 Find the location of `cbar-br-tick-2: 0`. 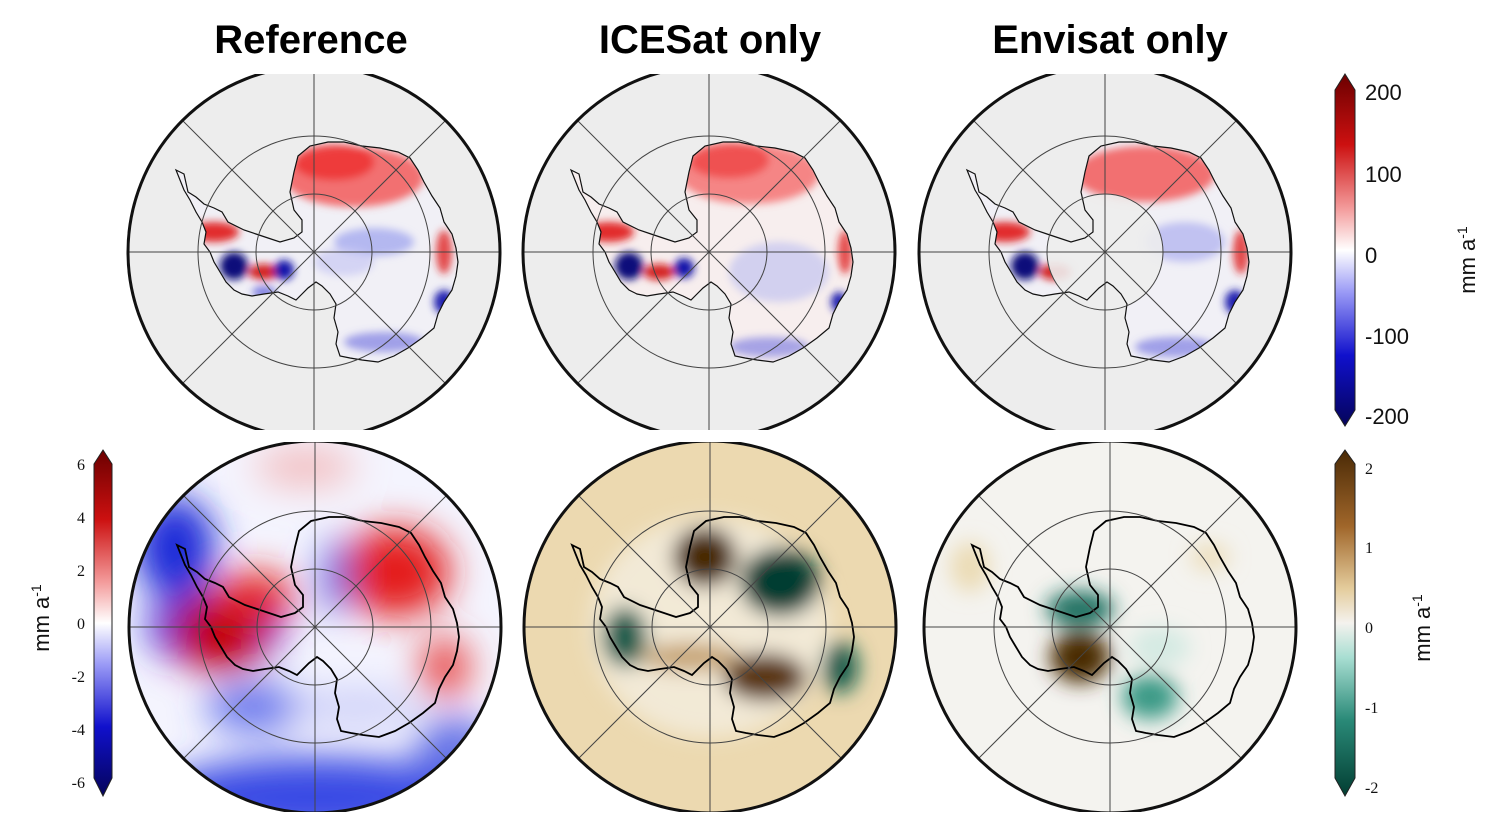

cbar-br-tick-2: 0 is located at coordinates (1369, 628).